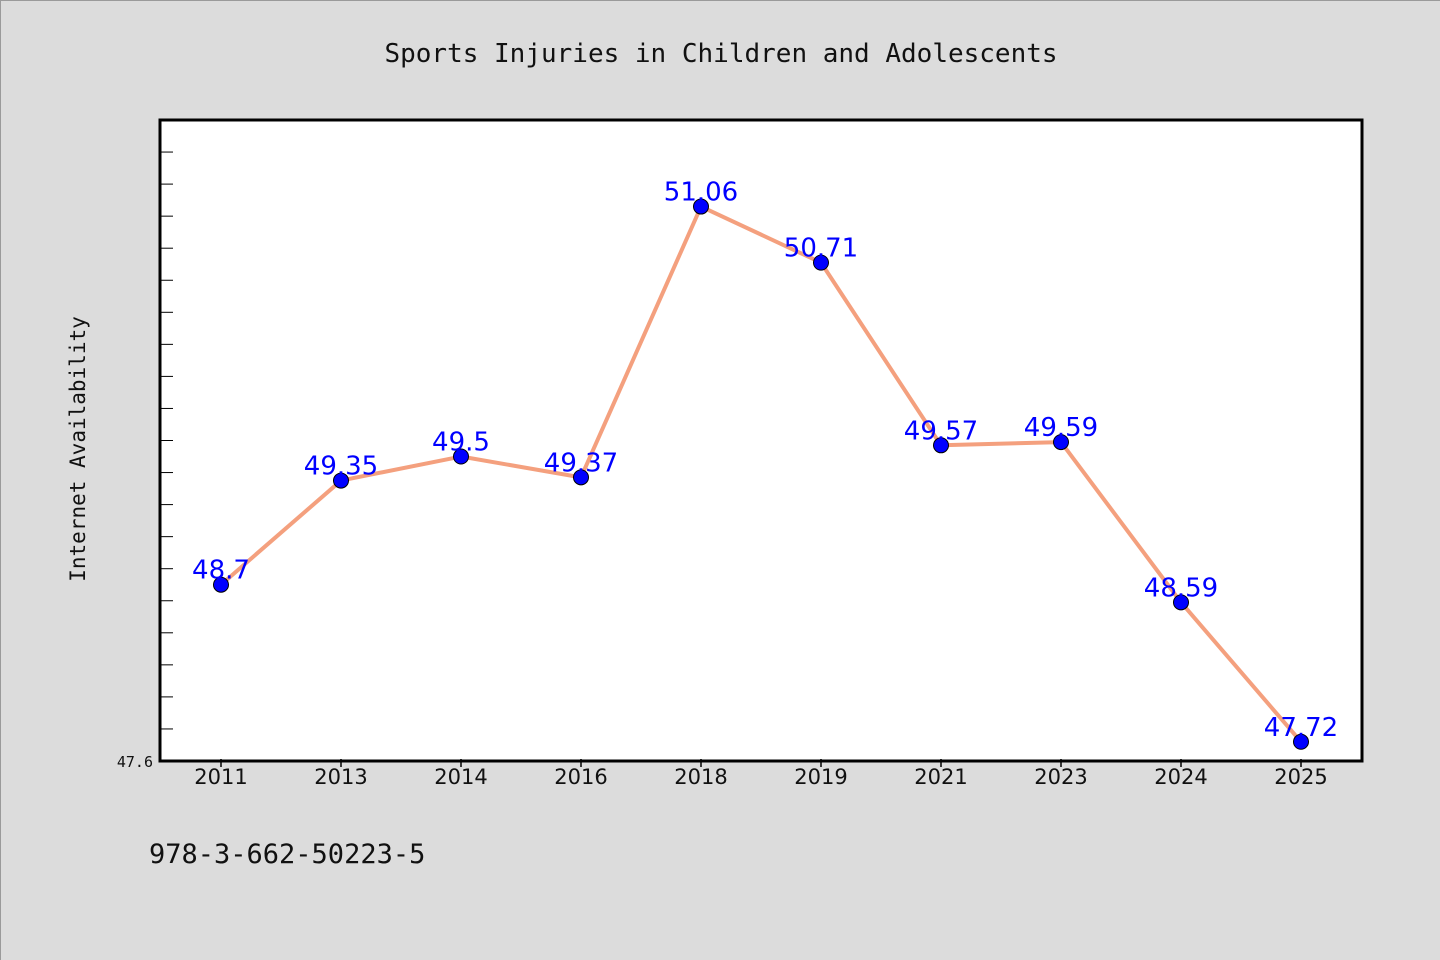 The width and height of the screenshot is (1440, 960). Describe the element at coordinates (580, 777) in the screenshot. I see `x-tick-label-2016: 2016` at that location.